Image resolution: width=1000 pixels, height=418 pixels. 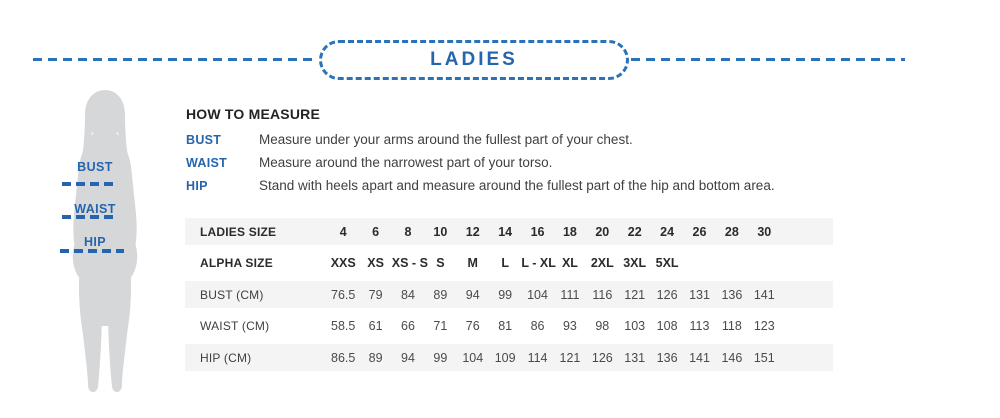 What do you see at coordinates (197, 186) in the screenshot?
I see `measure-label-hip: HIP` at bounding box center [197, 186].